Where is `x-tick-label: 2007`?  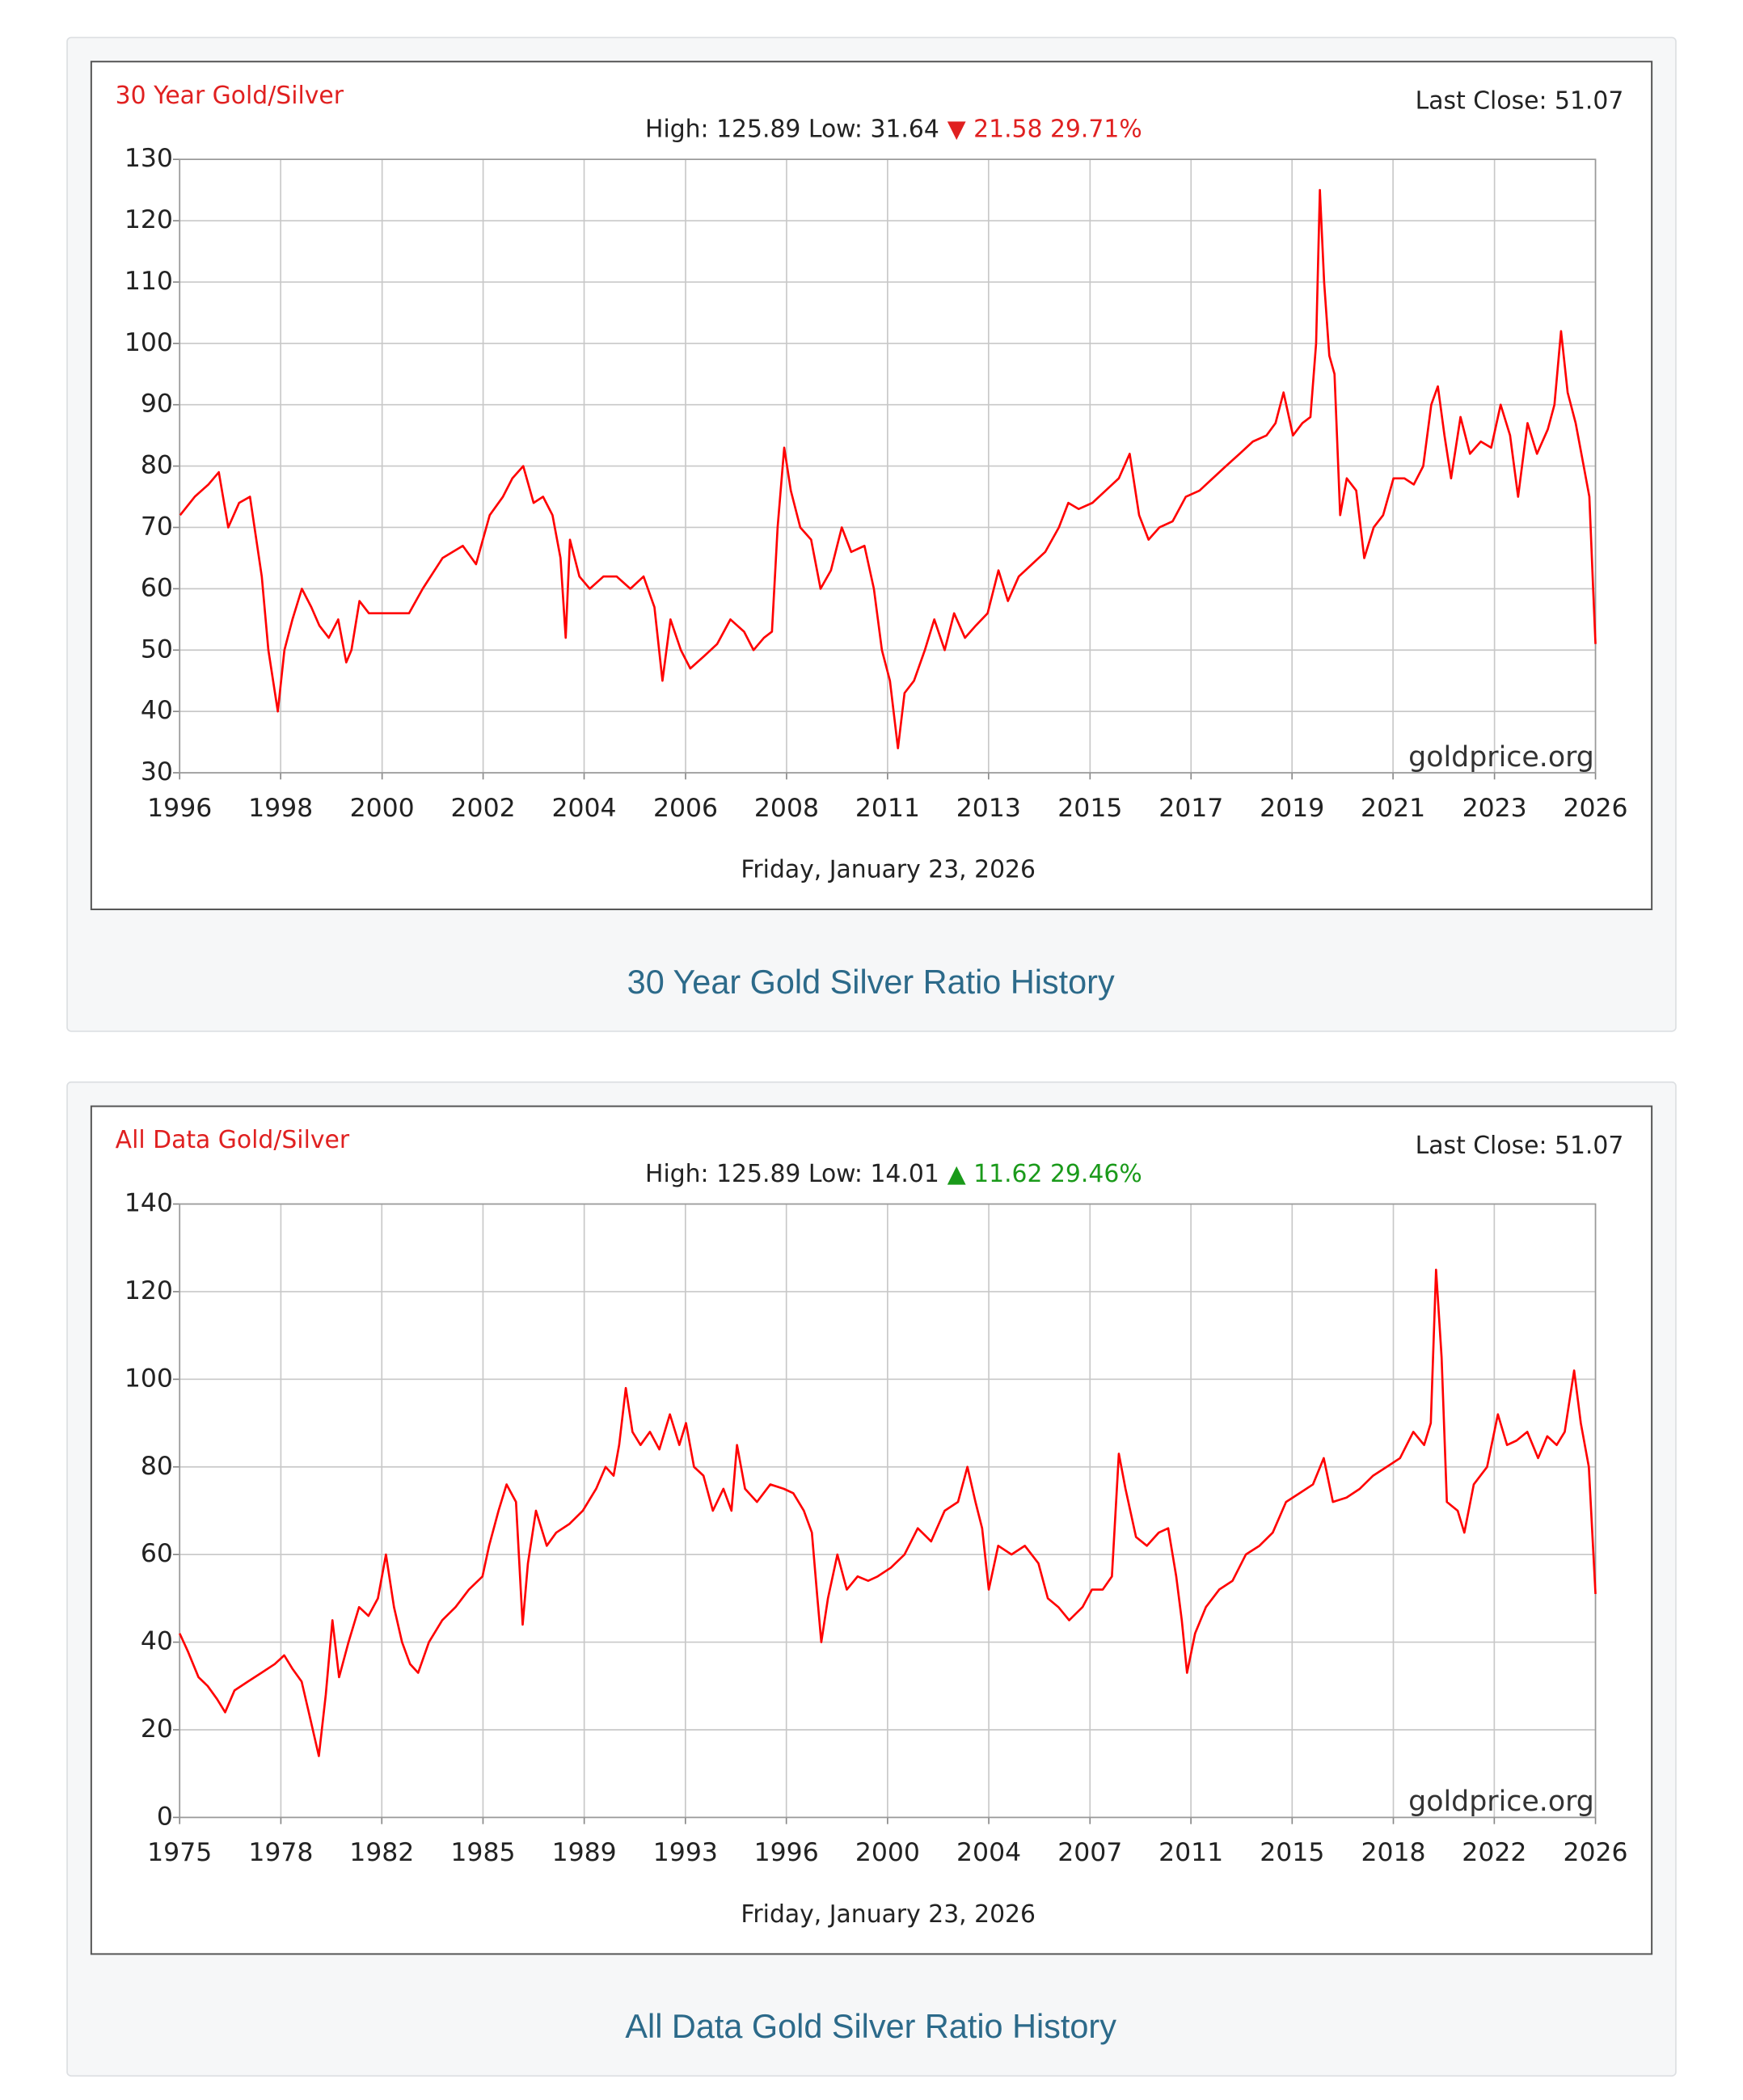 x-tick-label: 2007 is located at coordinates (1089, 1853).